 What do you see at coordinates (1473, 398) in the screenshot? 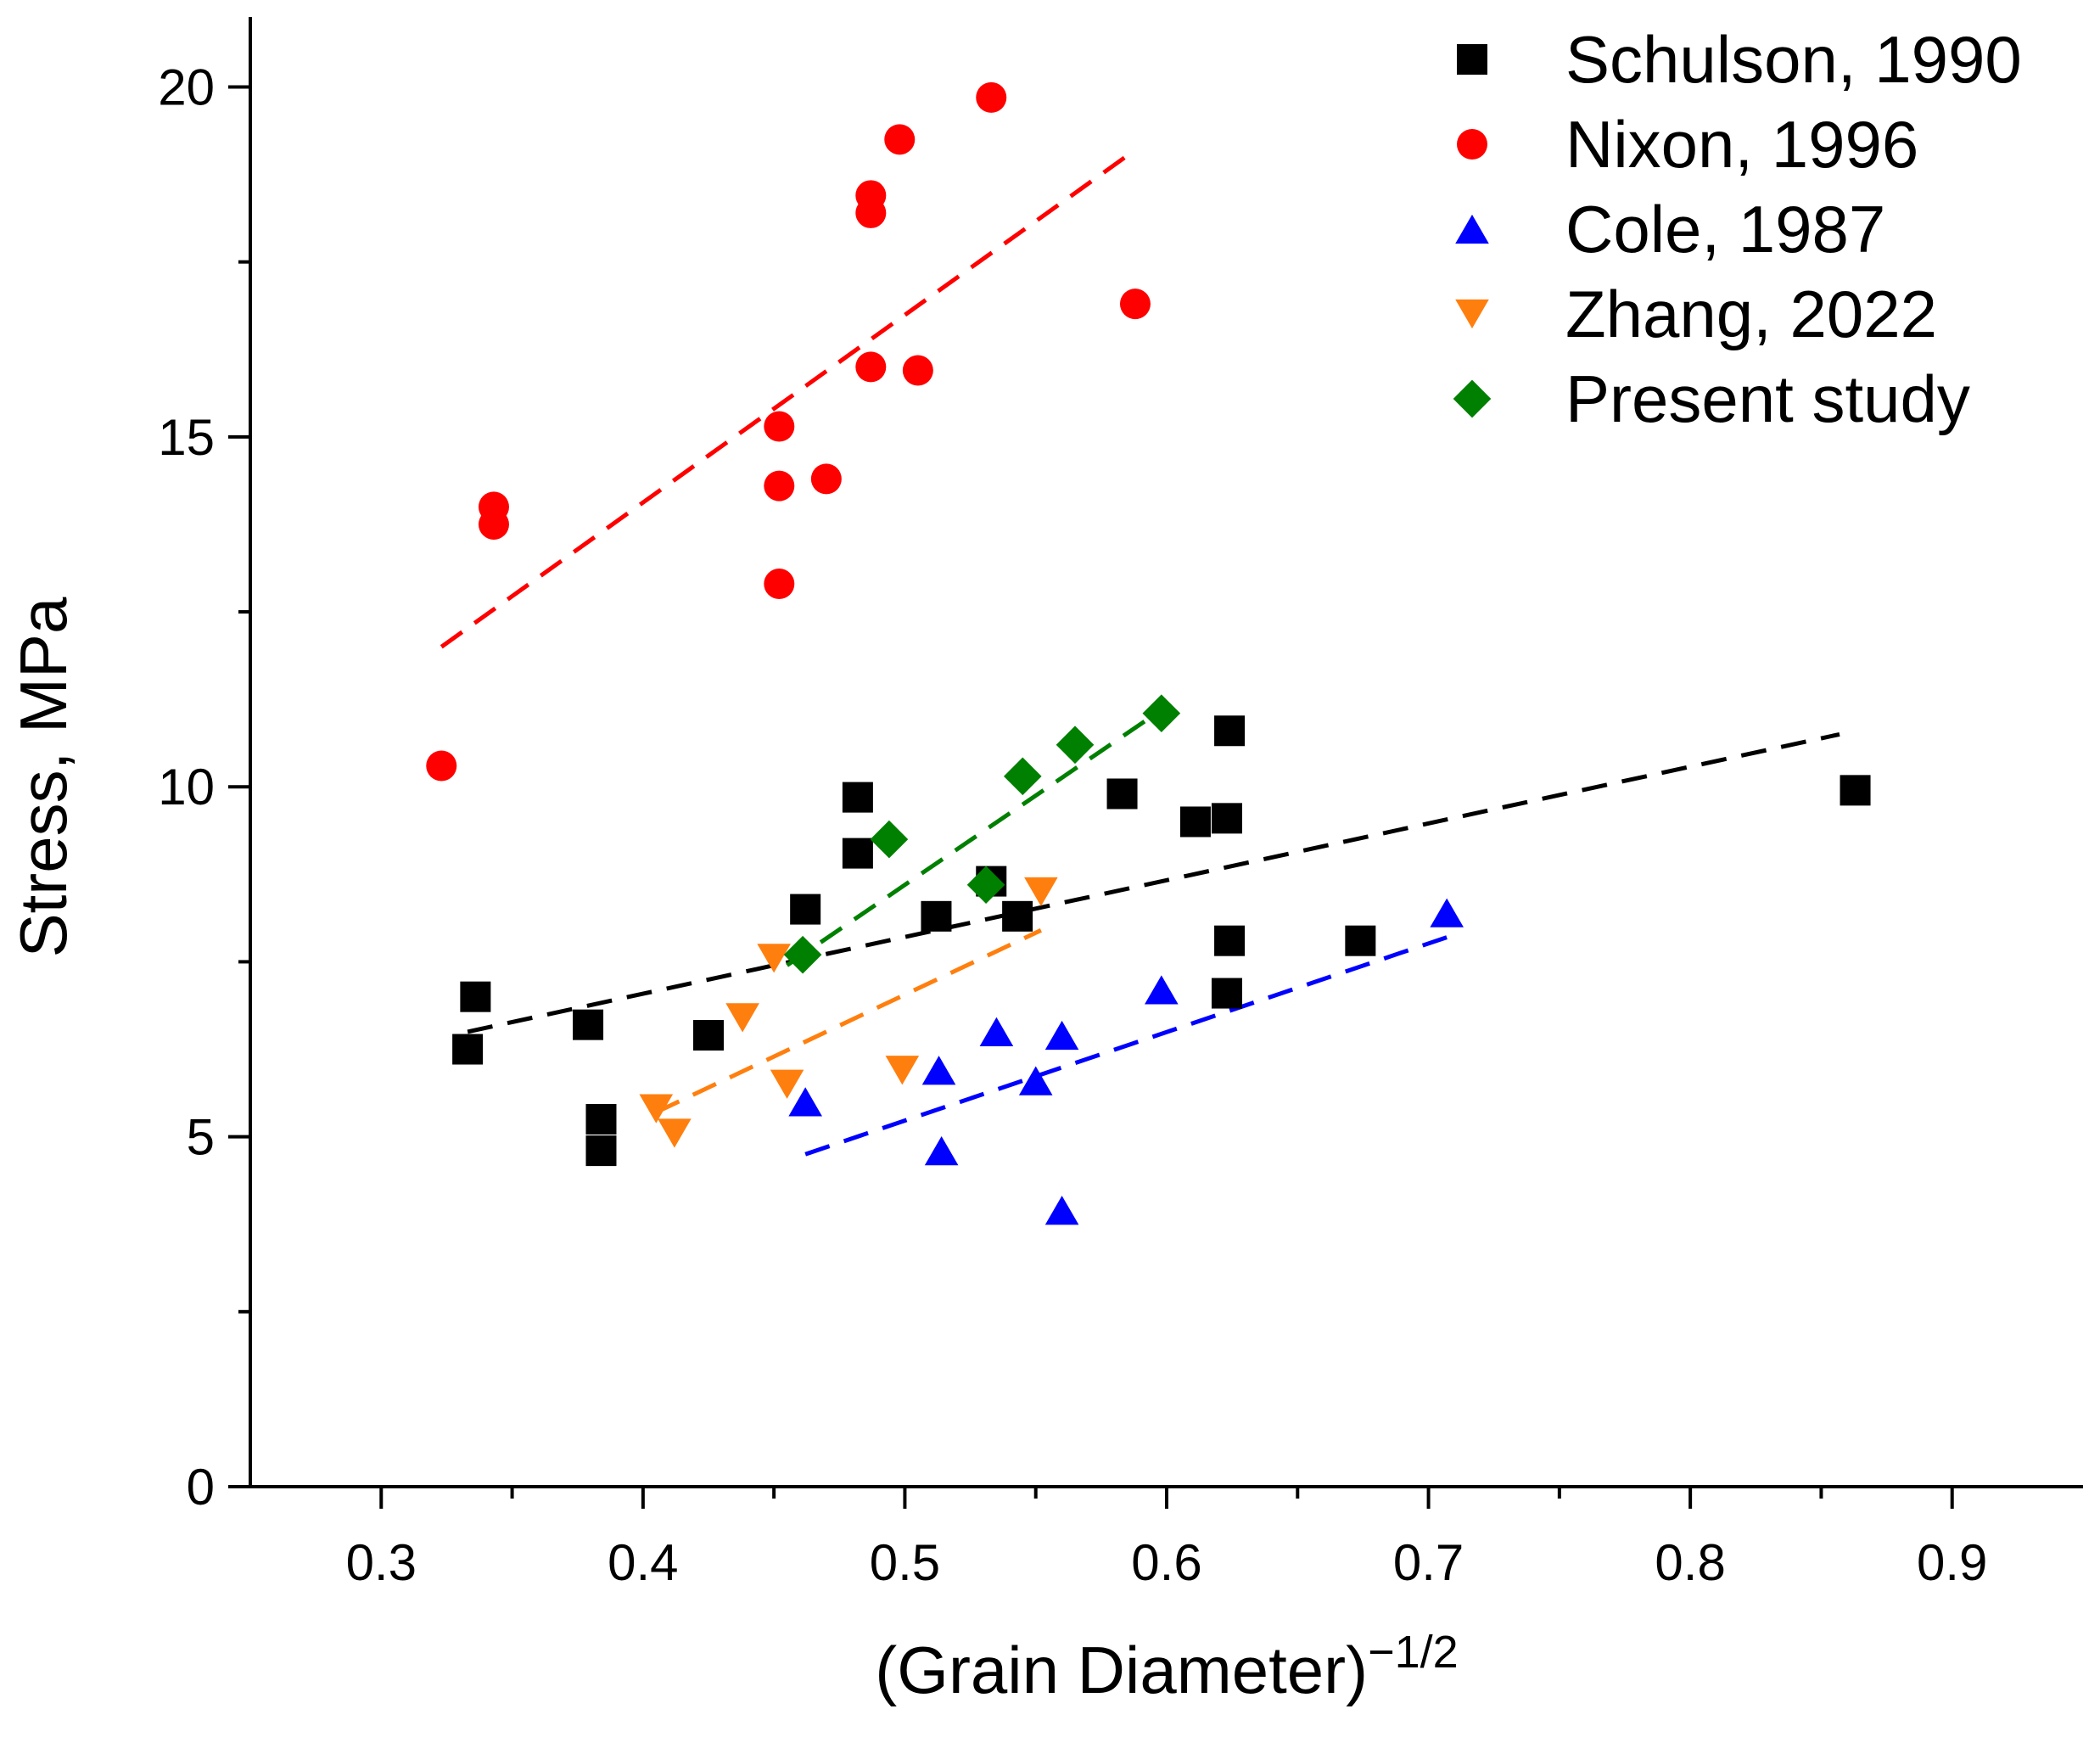
I see `legend-marker-diamond` at bounding box center [1473, 398].